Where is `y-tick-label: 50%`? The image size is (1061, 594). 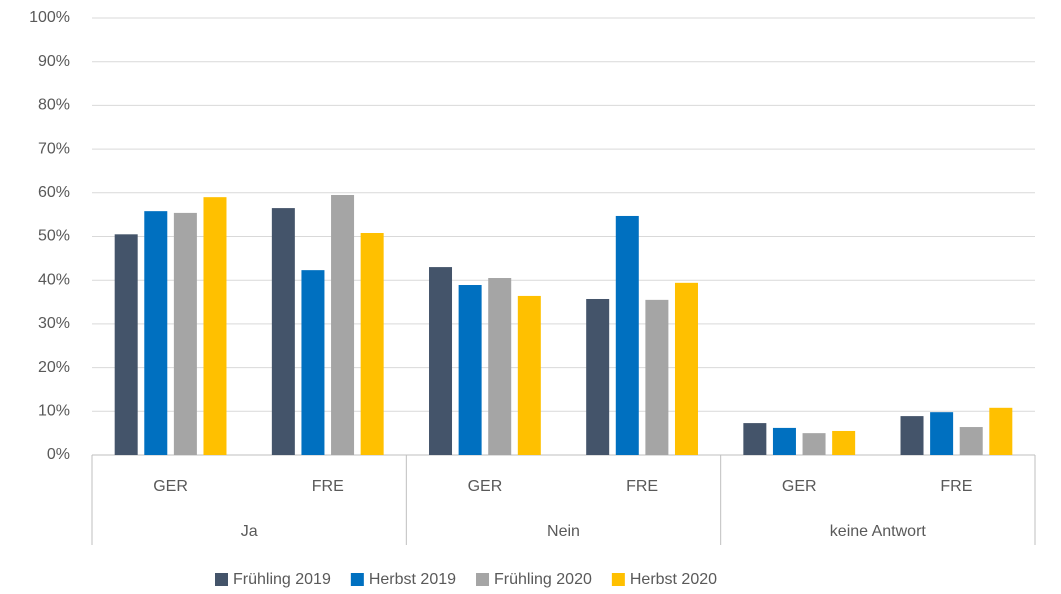
y-tick-label: 50% is located at coordinates (54, 236).